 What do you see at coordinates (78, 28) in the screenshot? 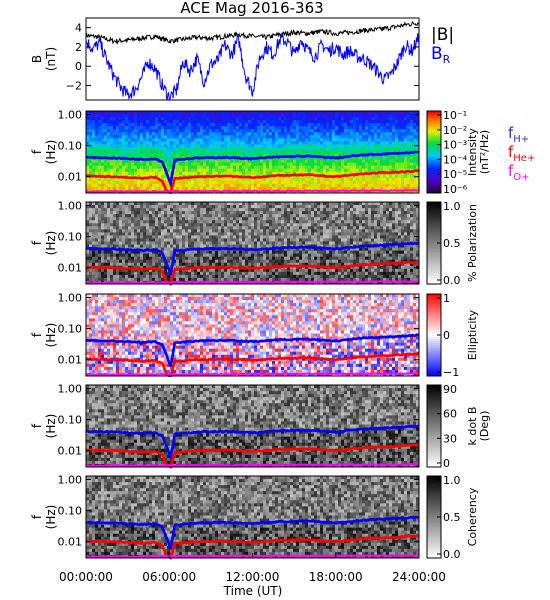
I see `b-ytick-label: 4` at bounding box center [78, 28].